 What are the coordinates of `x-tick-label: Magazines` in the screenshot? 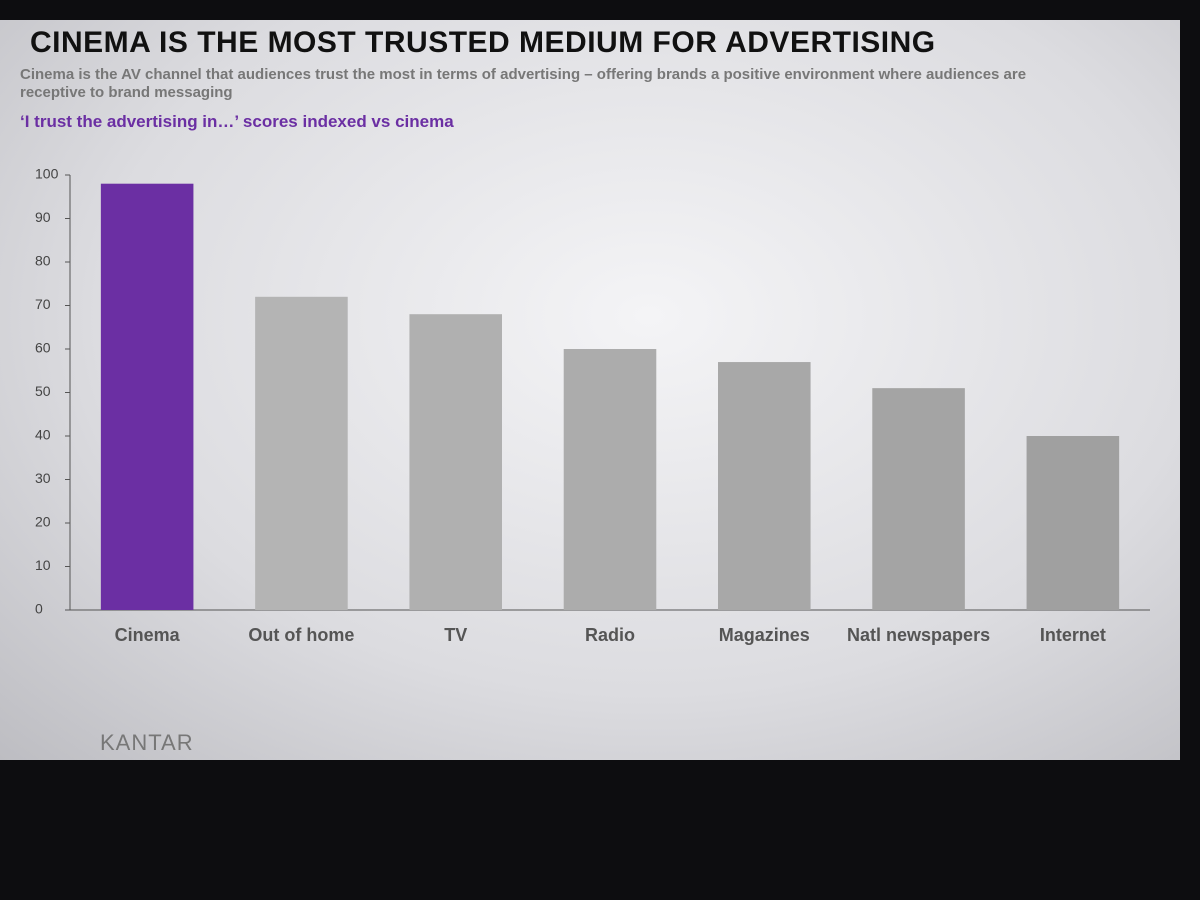 It's located at (764, 635).